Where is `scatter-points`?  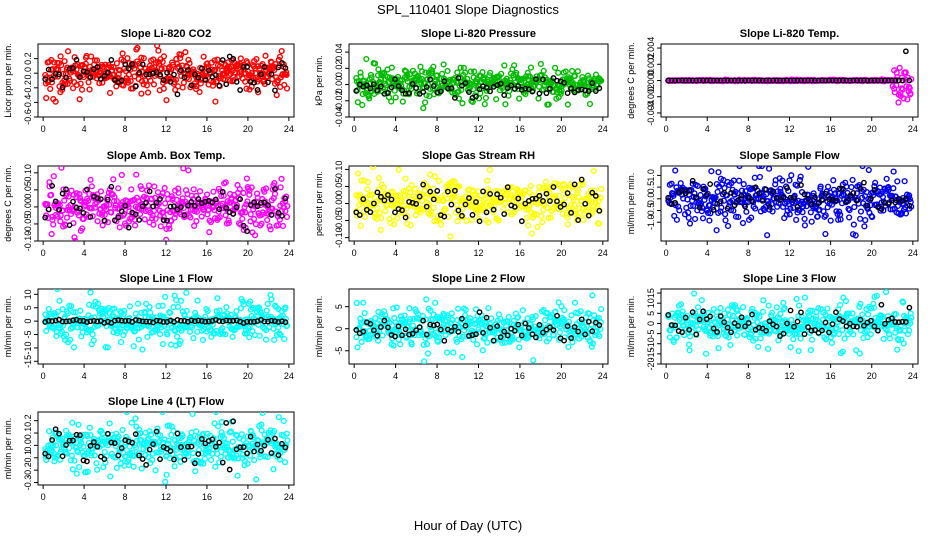
scatter-points is located at coordinates (790, 201).